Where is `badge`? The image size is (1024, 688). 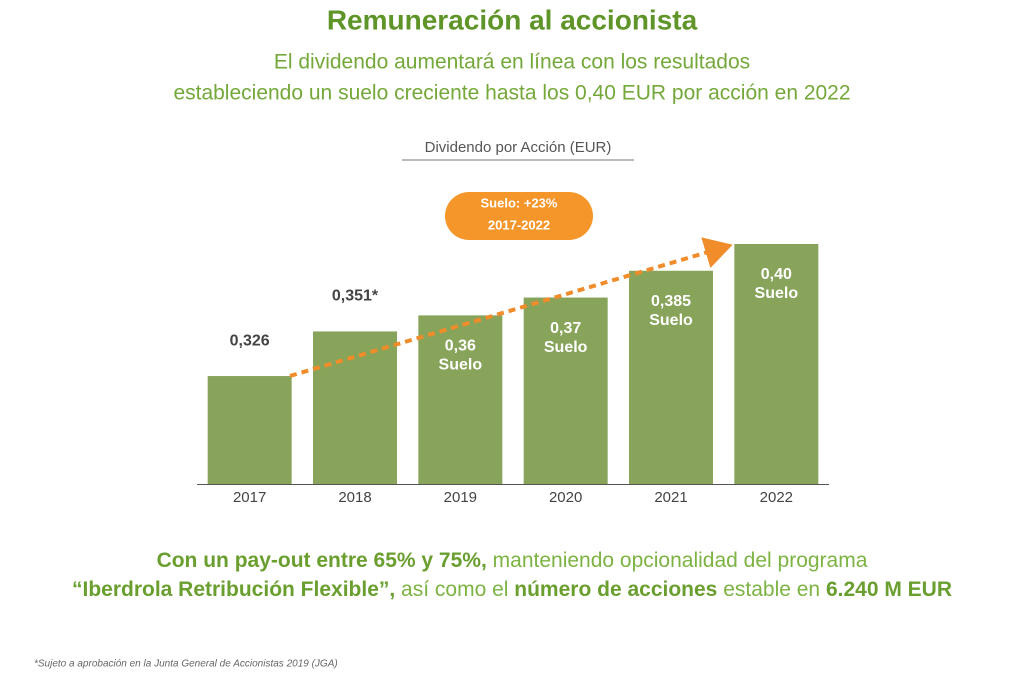
badge is located at coordinates (519, 216).